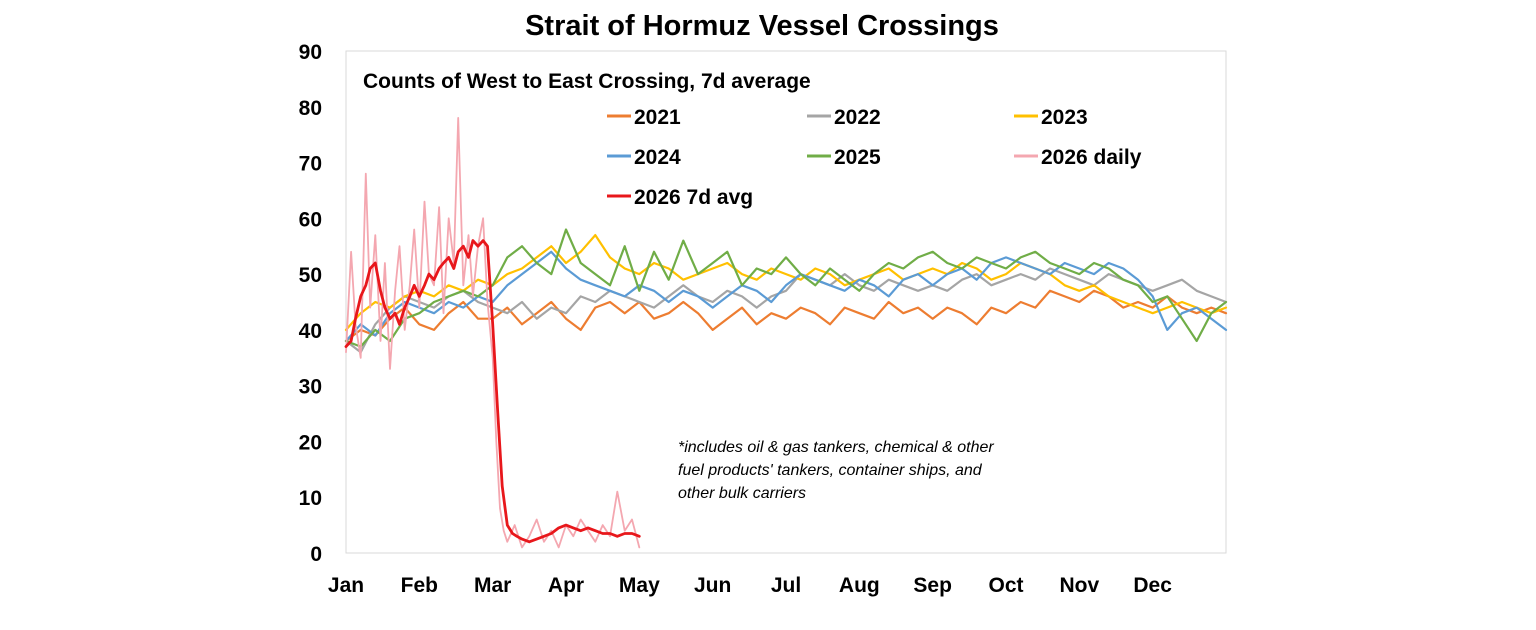 The image size is (1536, 630). What do you see at coordinates (566, 585) in the screenshot?
I see `x-tick-label: Apr` at bounding box center [566, 585].